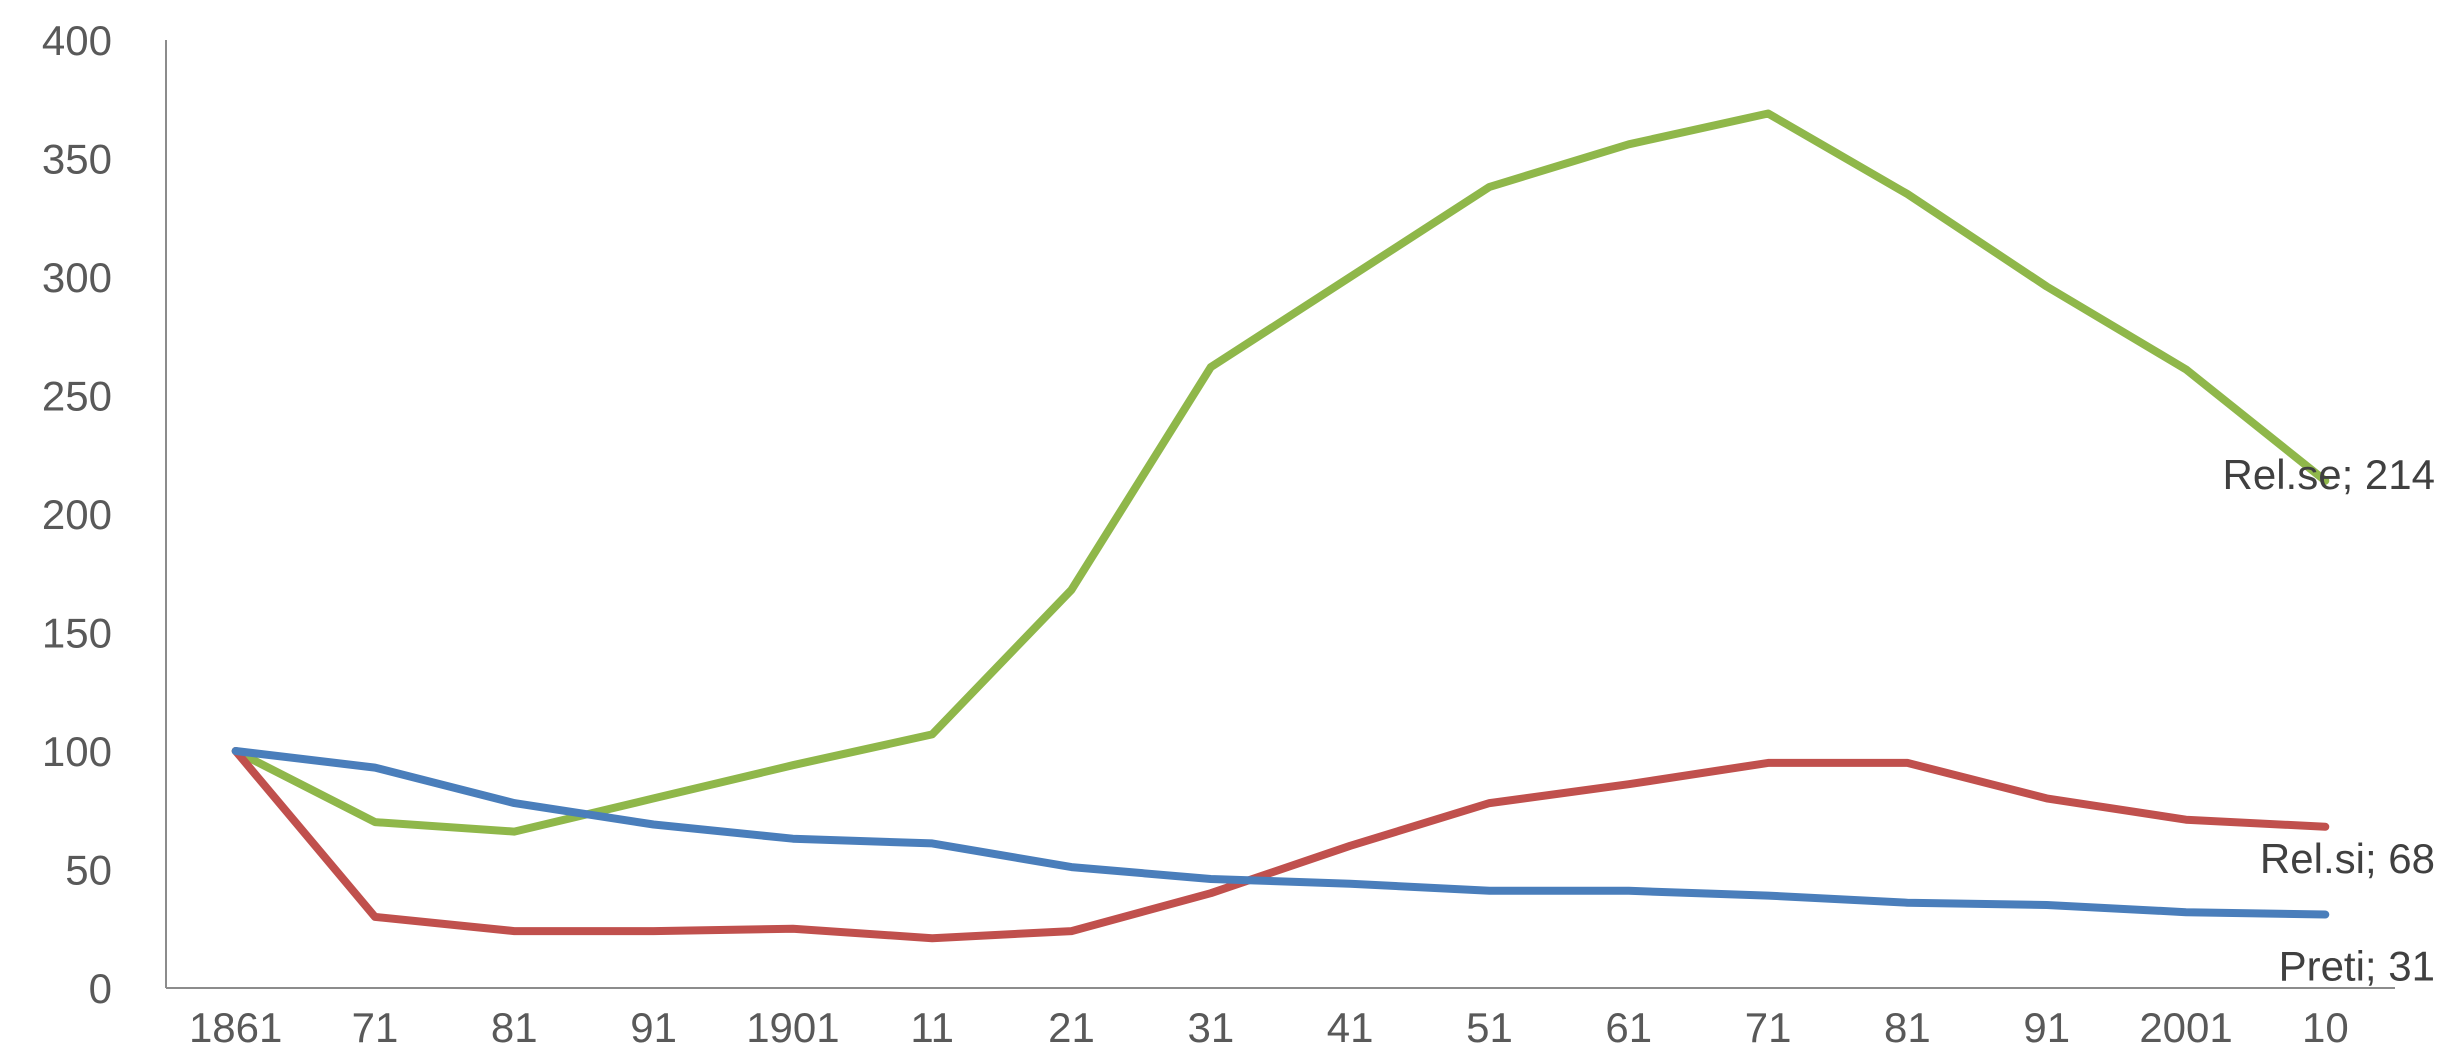 This screenshot has width=2443, height=1050. Describe the element at coordinates (2357, 966) in the screenshot. I see `series-end-label-preti: Preti; 31` at that location.